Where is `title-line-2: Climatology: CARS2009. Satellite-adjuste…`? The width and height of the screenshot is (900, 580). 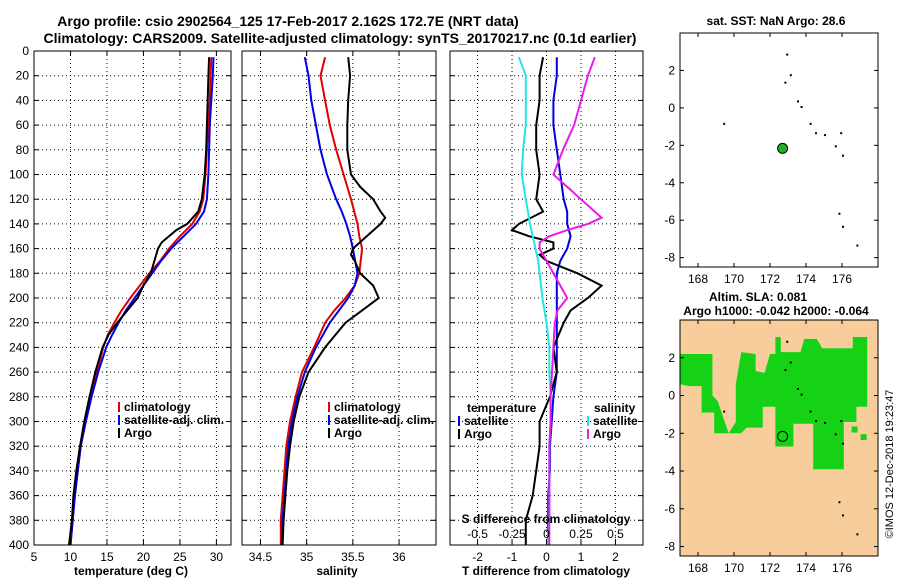 title-line-2: Climatology: CARS2009. Satellite-adjuste… is located at coordinates (340, 38).